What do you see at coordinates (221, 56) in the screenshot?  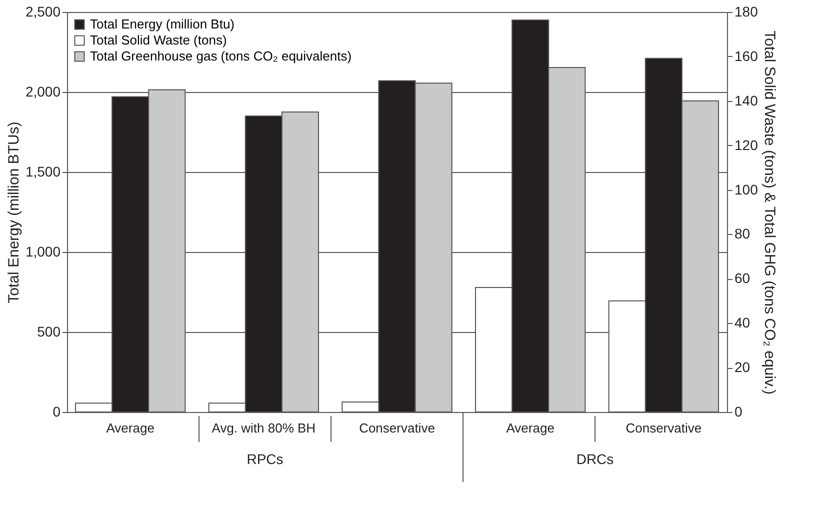 I see `legend-label: Total Greenhouse gas (tons CO₂ equivalents)` at bounding box center [221, 56].